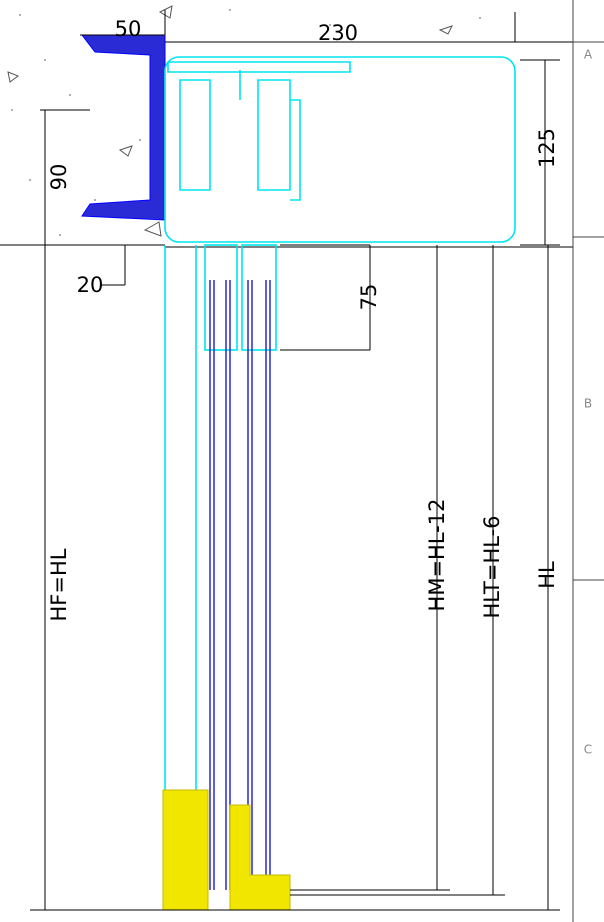 The height and width of the screenshot is (922, 604). I want to click on dimension-label: 90, so click(59, 177).